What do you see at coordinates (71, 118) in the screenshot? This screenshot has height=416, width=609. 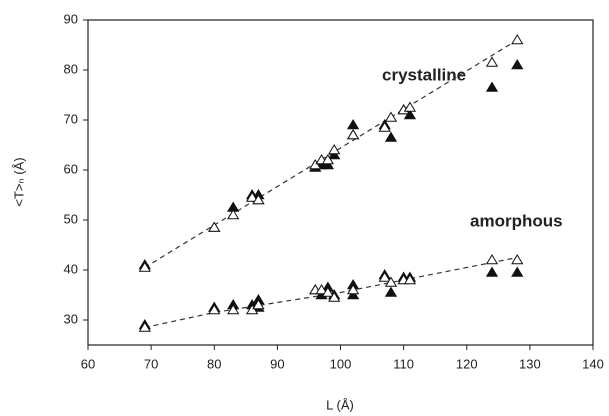 I see `y-tick-label: 70` at bounding box center [71, 118].